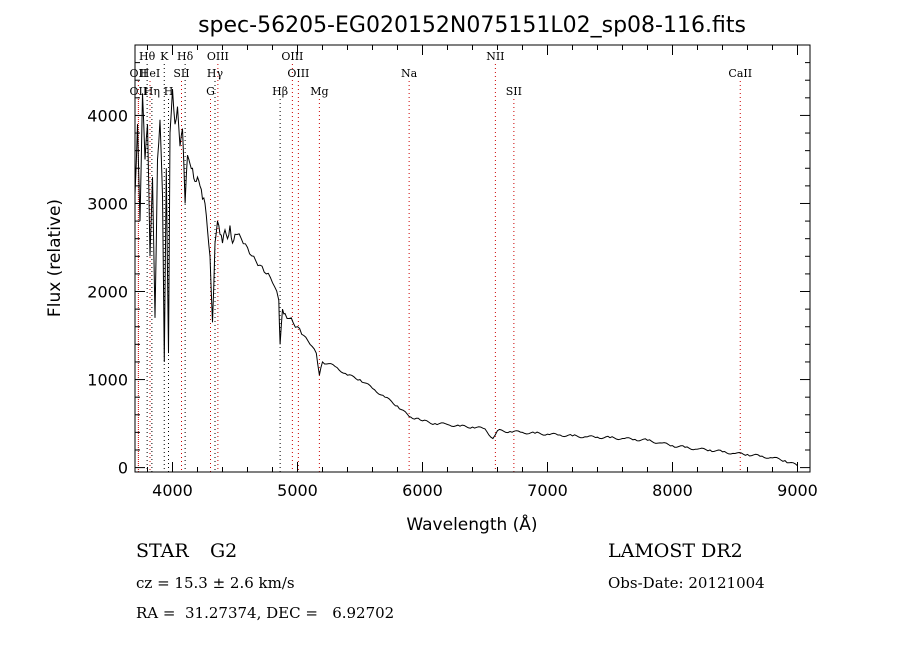 This screenshot has width=900, height=650. I want to click on y-tick-label: 1000, so click(107, 380).